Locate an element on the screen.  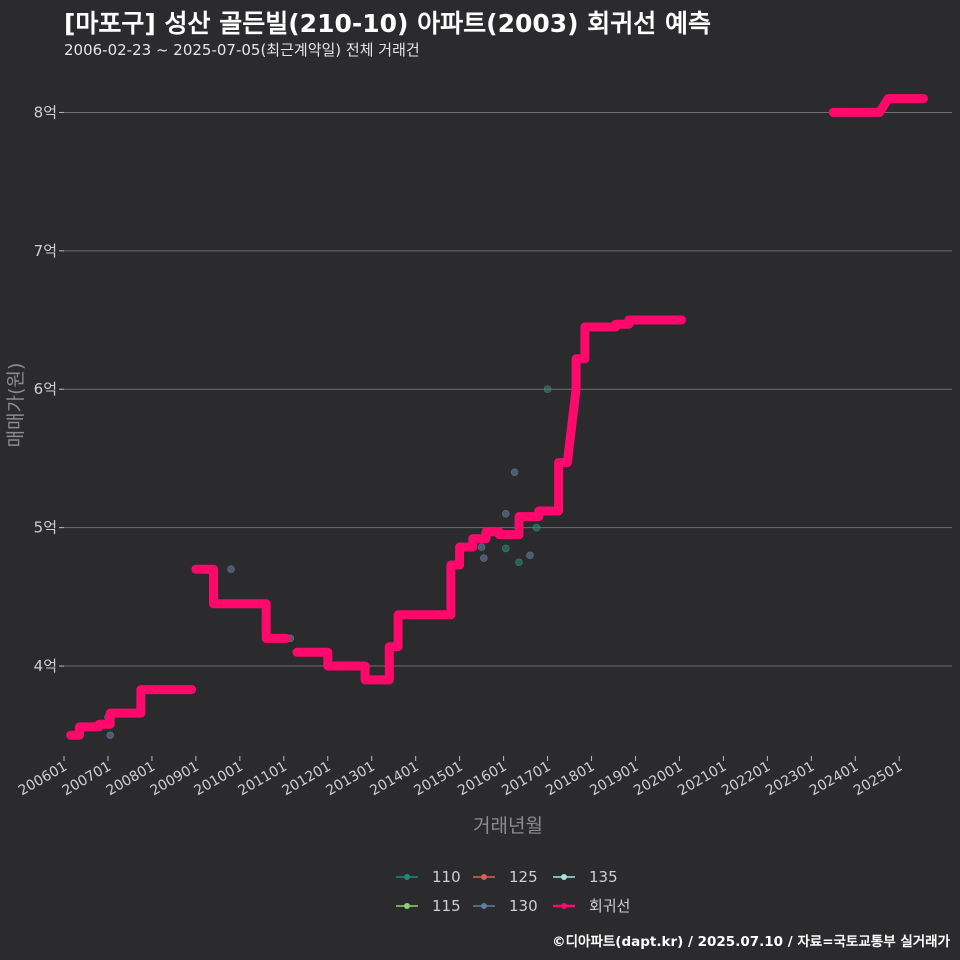
x-tick-label-6: 201201 is located at coordinates (306, 779).